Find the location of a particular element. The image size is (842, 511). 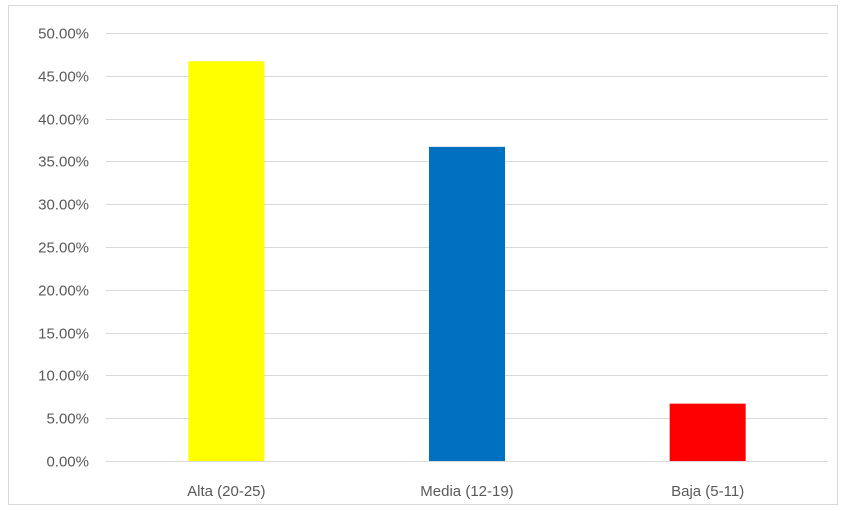

x-tick-label: Baja (5-11) is located at coordinates (707, 491).